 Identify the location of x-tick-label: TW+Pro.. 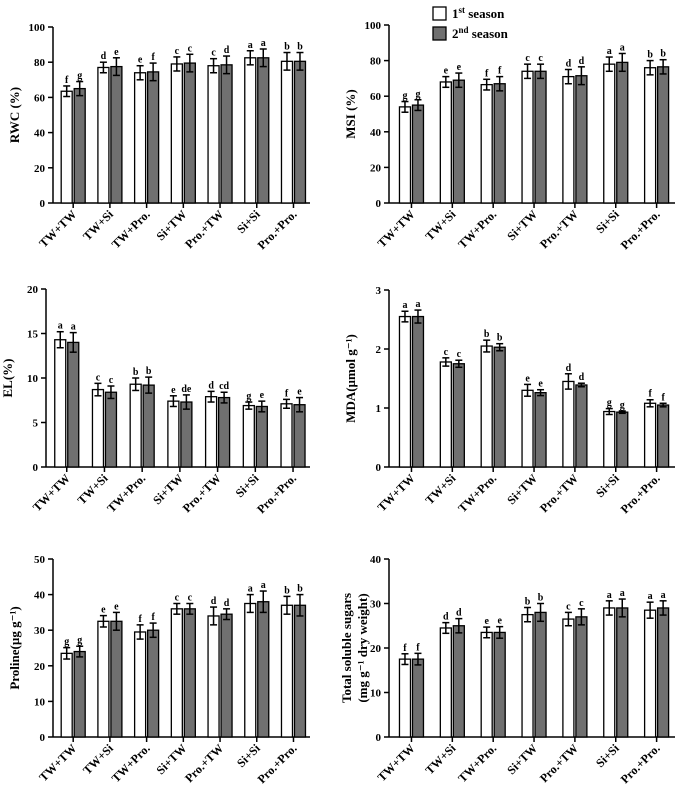
(477, 763).